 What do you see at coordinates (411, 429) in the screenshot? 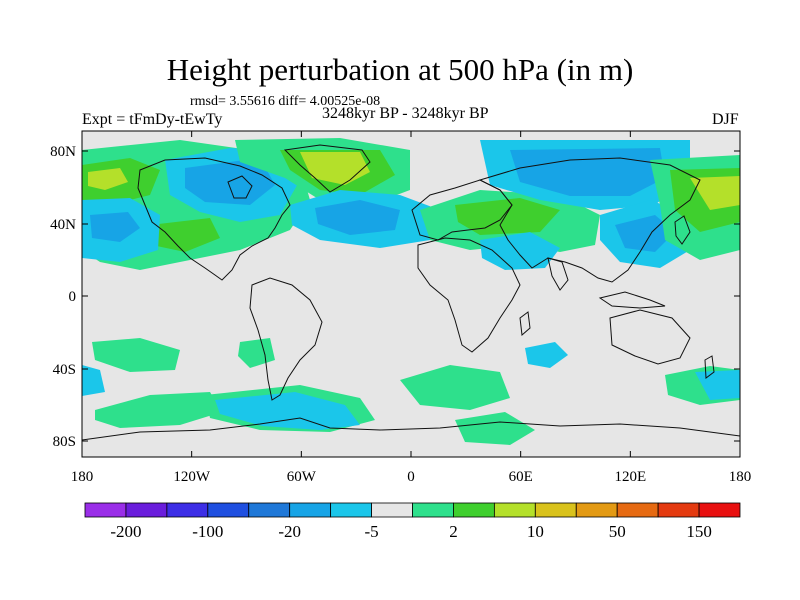
I see `coast-antarctica` at bounding box center [411, 429].